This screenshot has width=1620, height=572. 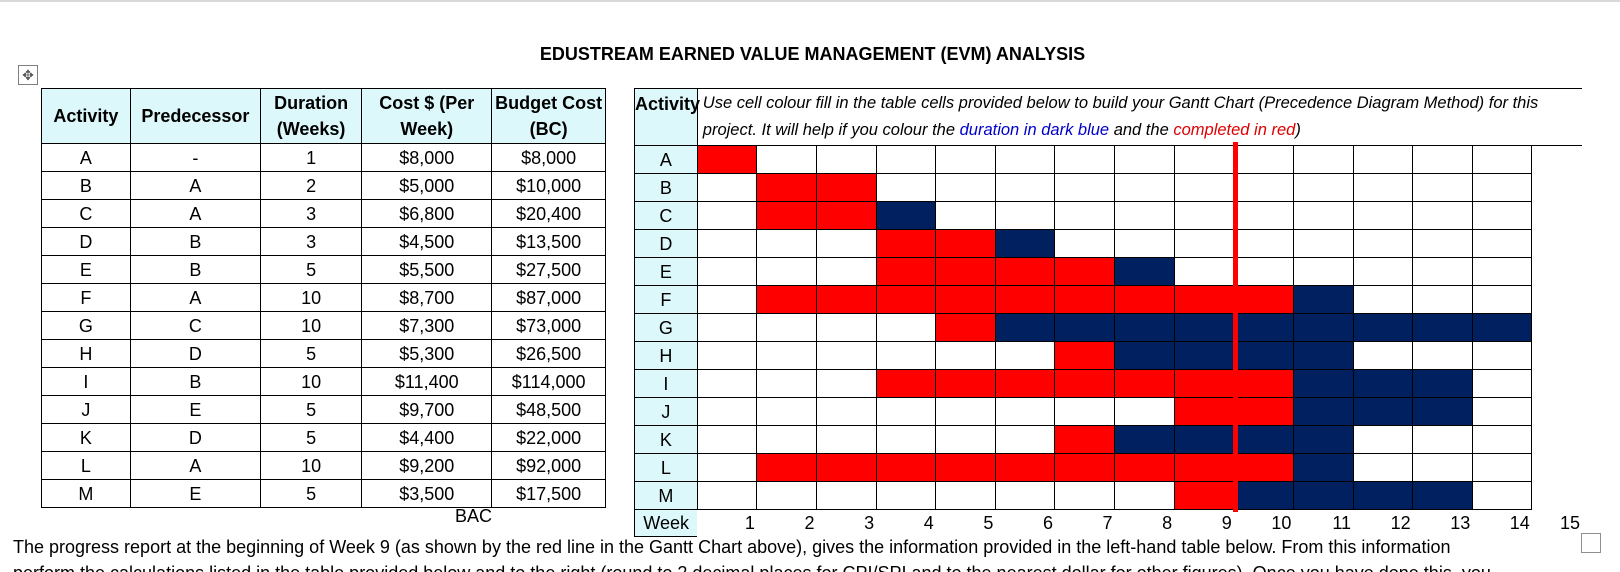 I want to click on gantt-cell-week-7-duration, so click(x=1085, y=327).